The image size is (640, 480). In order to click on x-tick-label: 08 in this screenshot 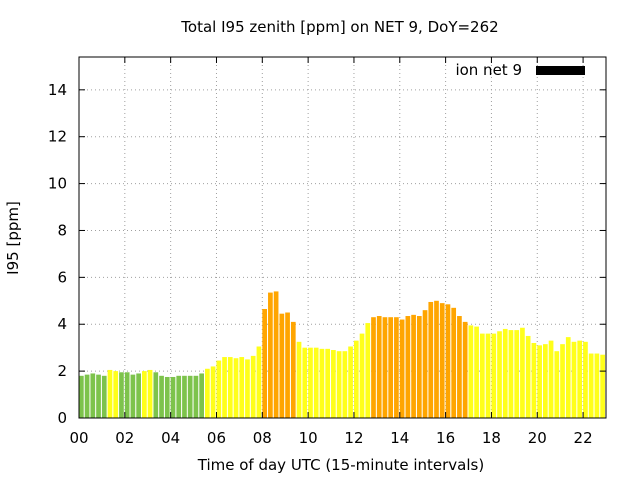, I will do `click(262, 438)`.